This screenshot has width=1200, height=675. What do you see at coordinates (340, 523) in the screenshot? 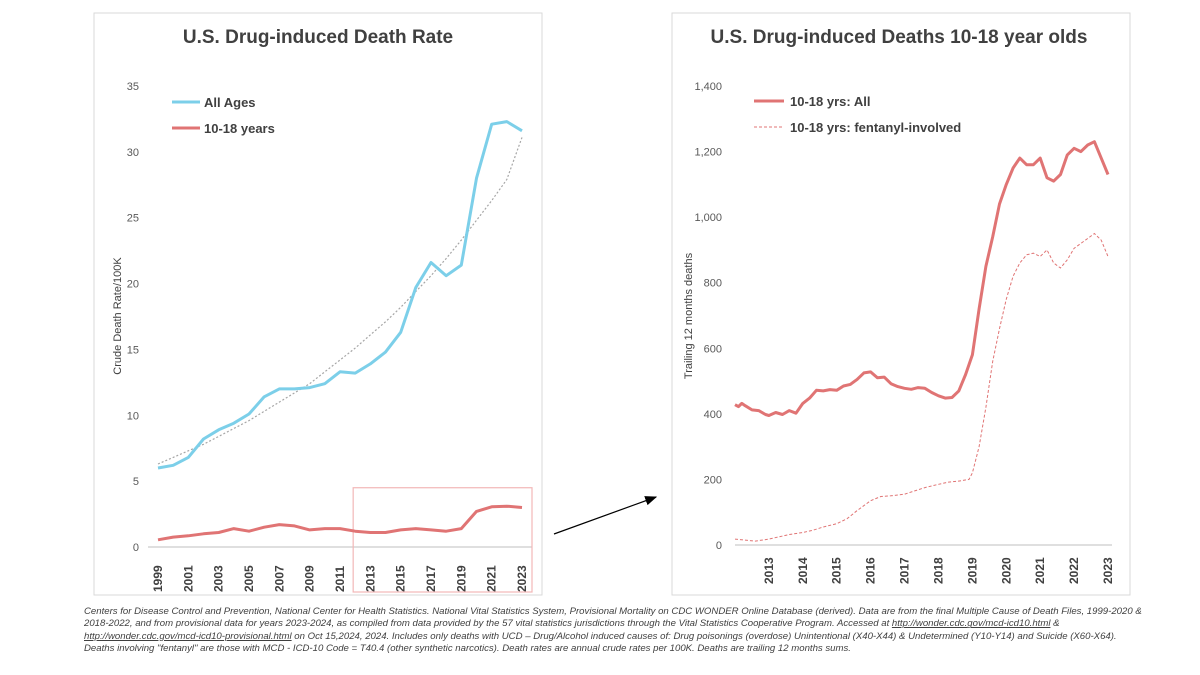
I see `series-line-10-18-years` at bounding box center [340, 523].